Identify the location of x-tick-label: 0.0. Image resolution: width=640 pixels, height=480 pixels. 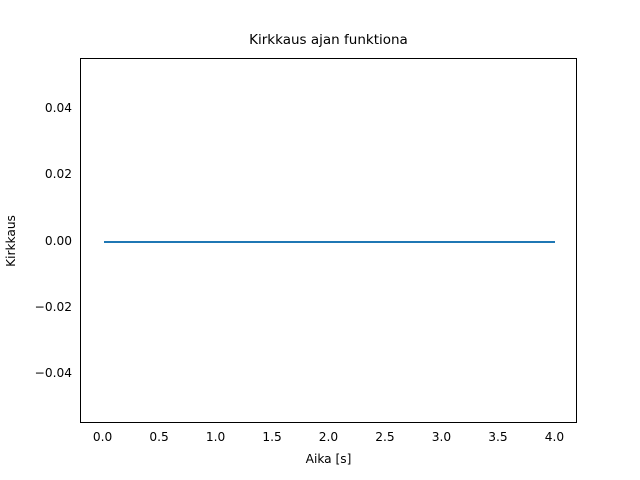
(102, 437).